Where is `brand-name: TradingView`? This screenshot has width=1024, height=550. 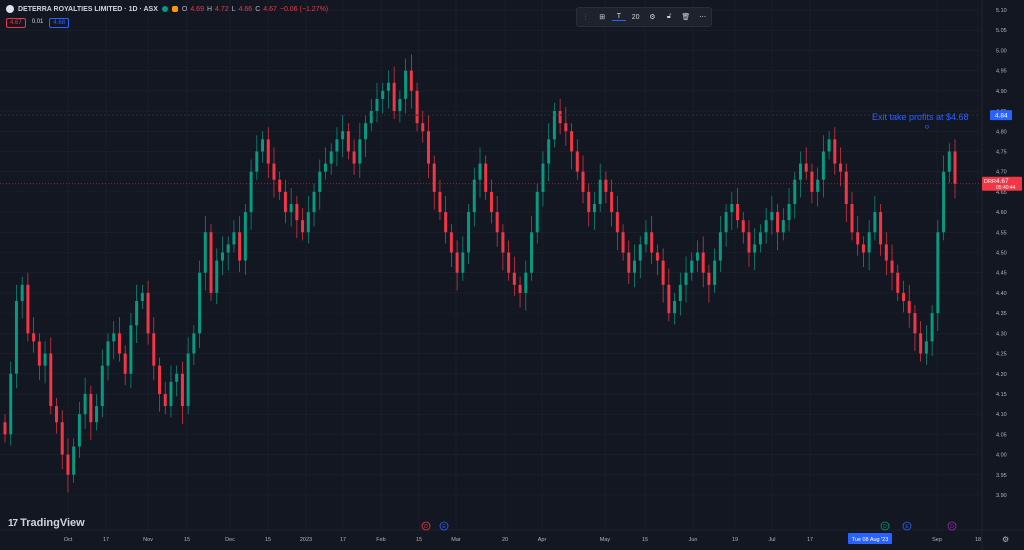 brand-name: TradingView is located at coordinates (52, 523).